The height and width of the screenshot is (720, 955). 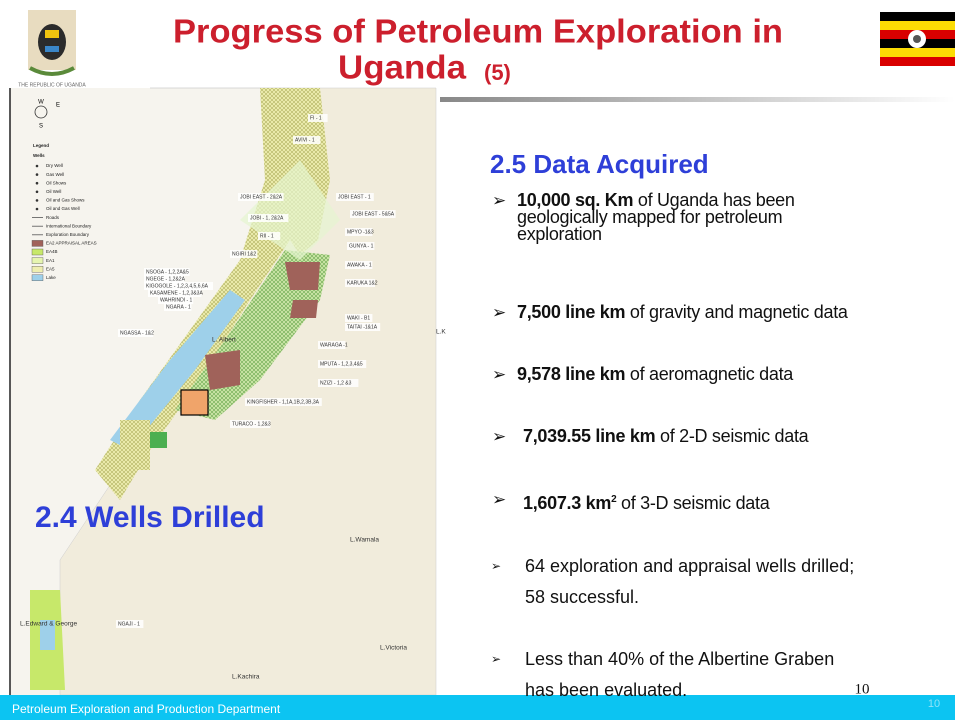 I want to click on map-label: JOBI EAST - 1, so click(x=354, y=197).